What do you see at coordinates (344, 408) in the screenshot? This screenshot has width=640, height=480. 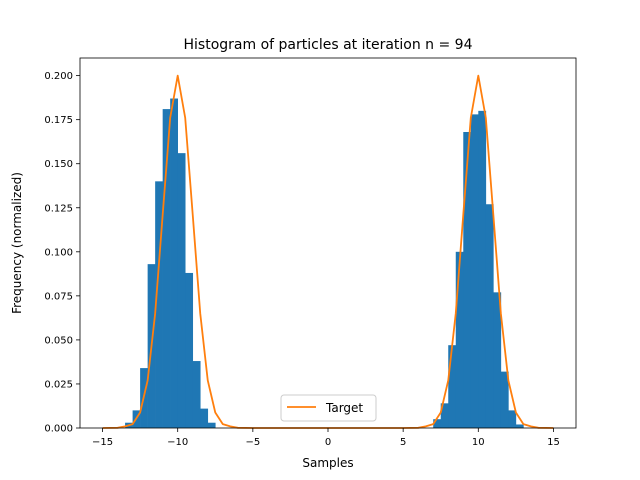 I see `legend-label-target: Target` at bounding box center [344, 408].